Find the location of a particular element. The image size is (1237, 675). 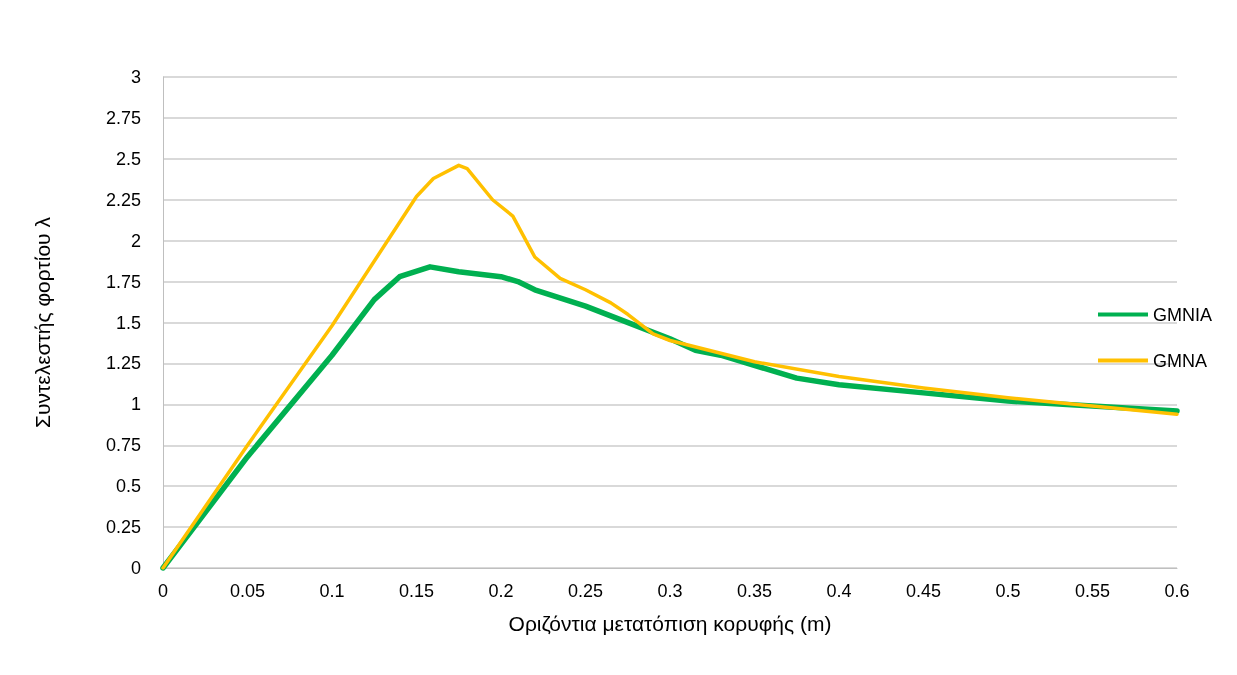

x-tick-label: 0.05 is located at coordinates (247, 591).